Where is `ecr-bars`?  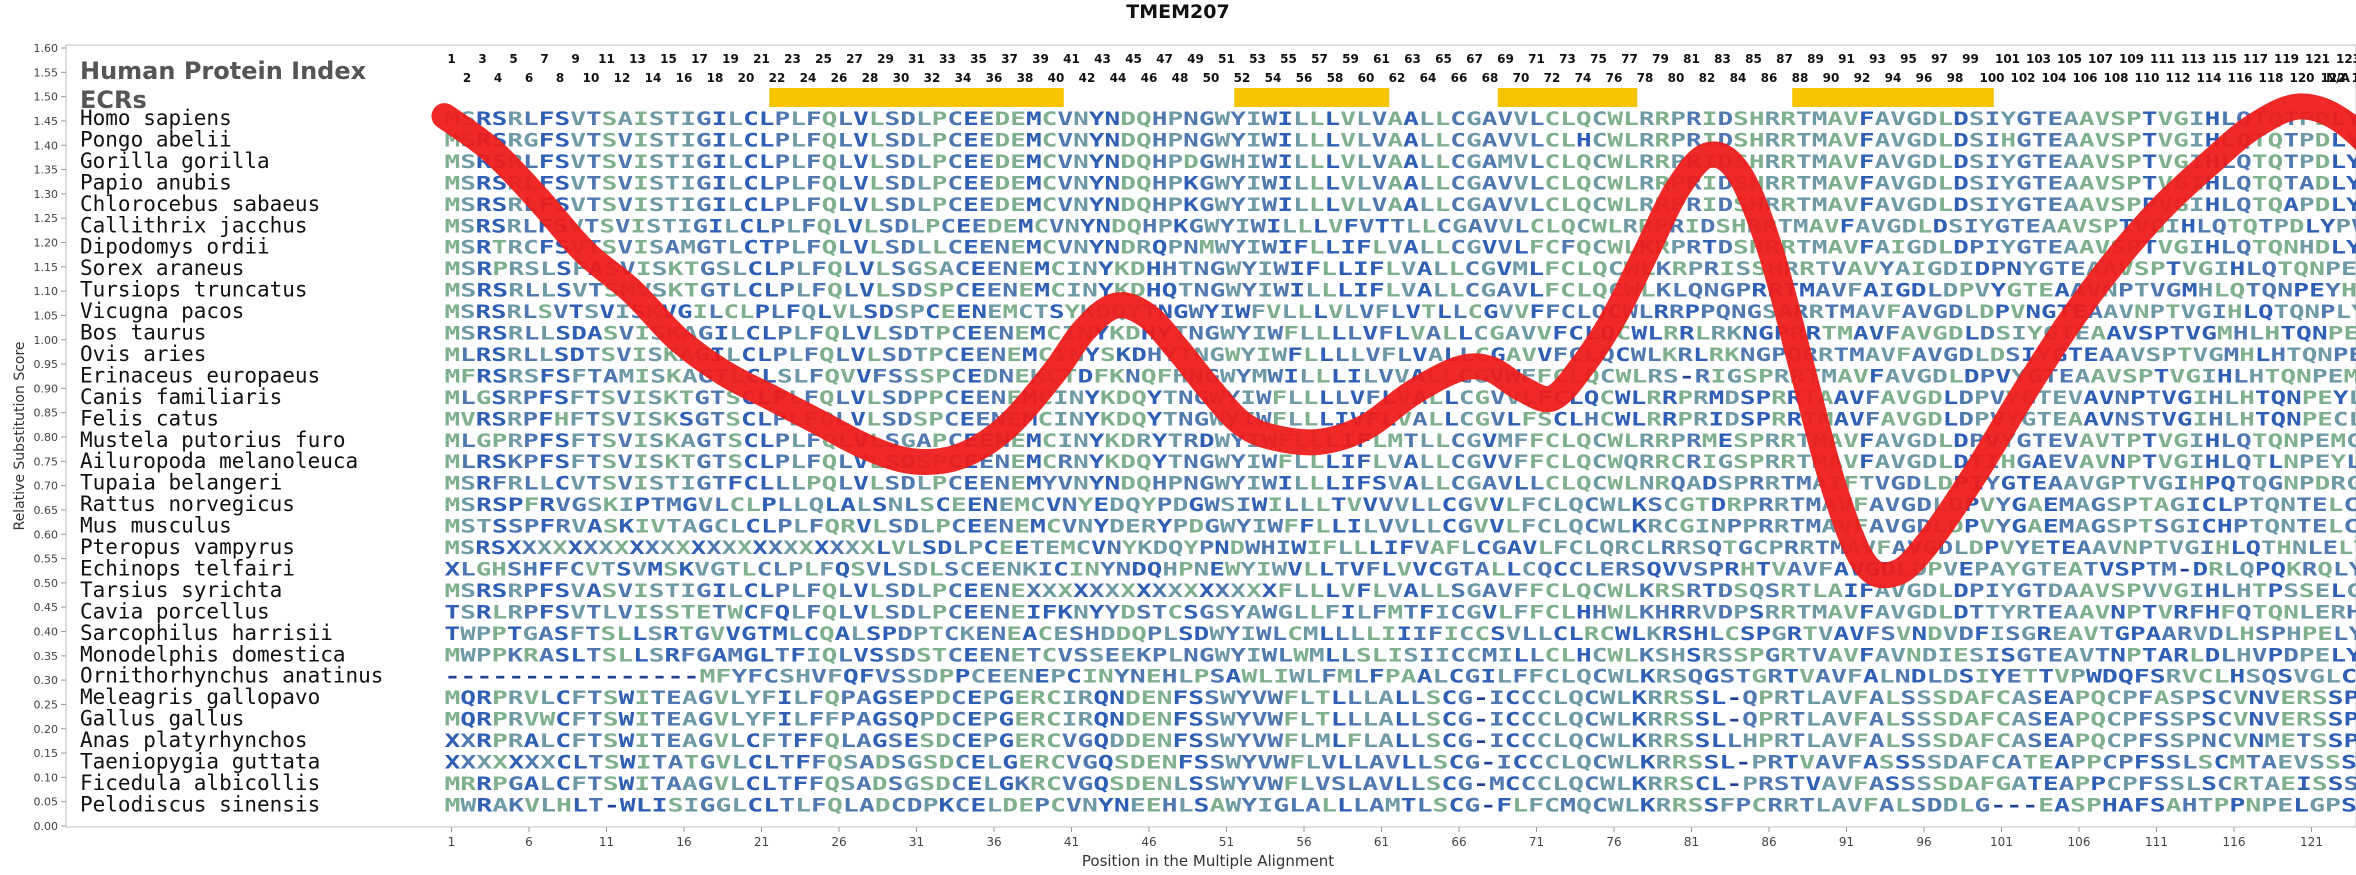
ecr-bars is located at coordinates (1381, 97).